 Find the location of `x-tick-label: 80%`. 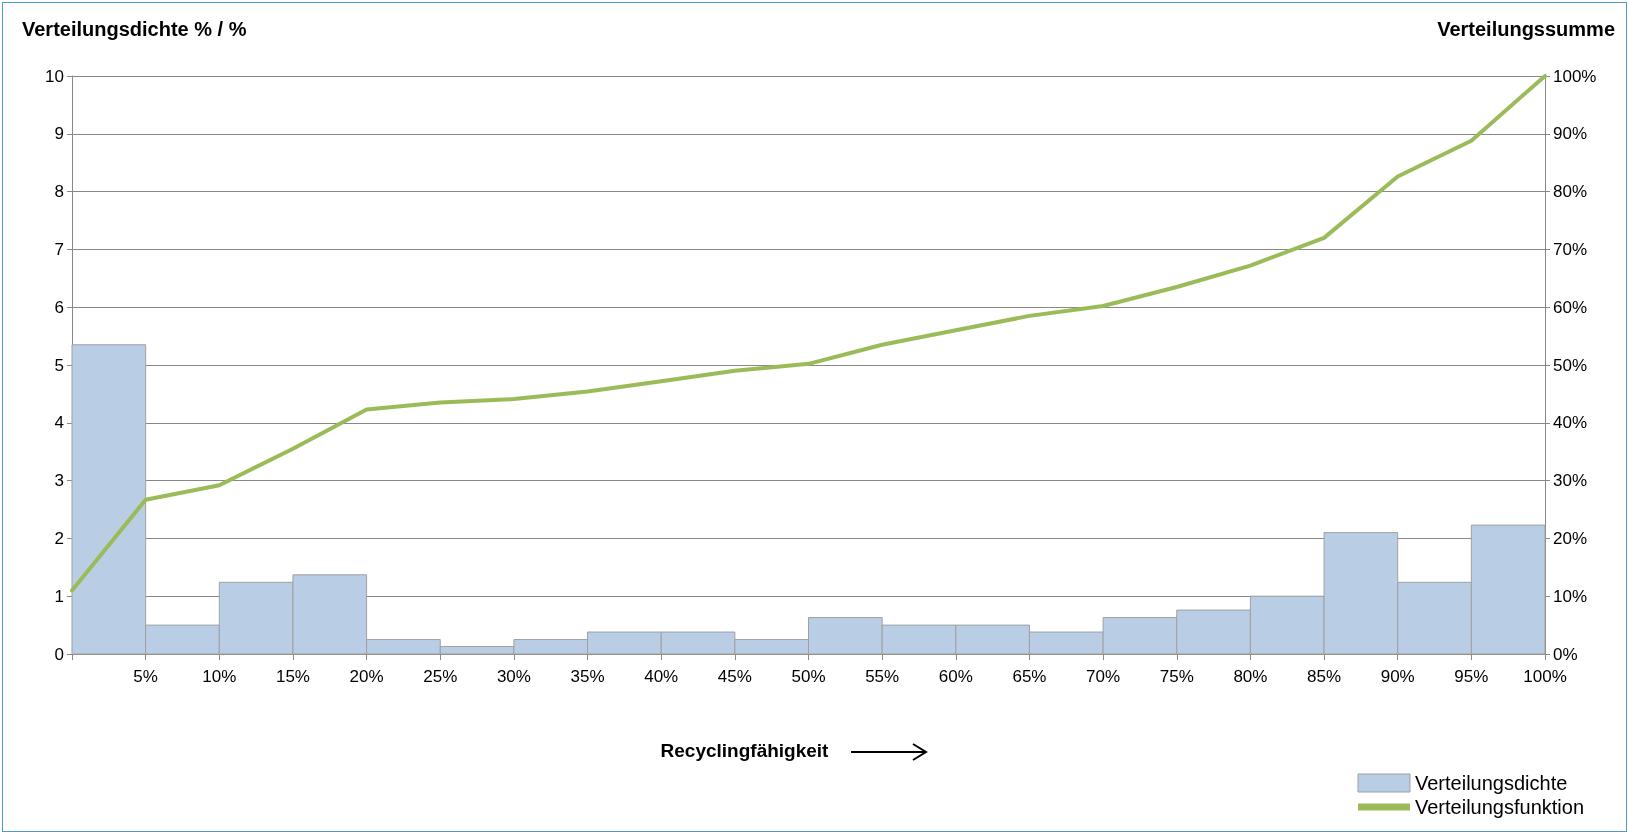

x-tick-label: 80% is located at coordinates (1250, 676).